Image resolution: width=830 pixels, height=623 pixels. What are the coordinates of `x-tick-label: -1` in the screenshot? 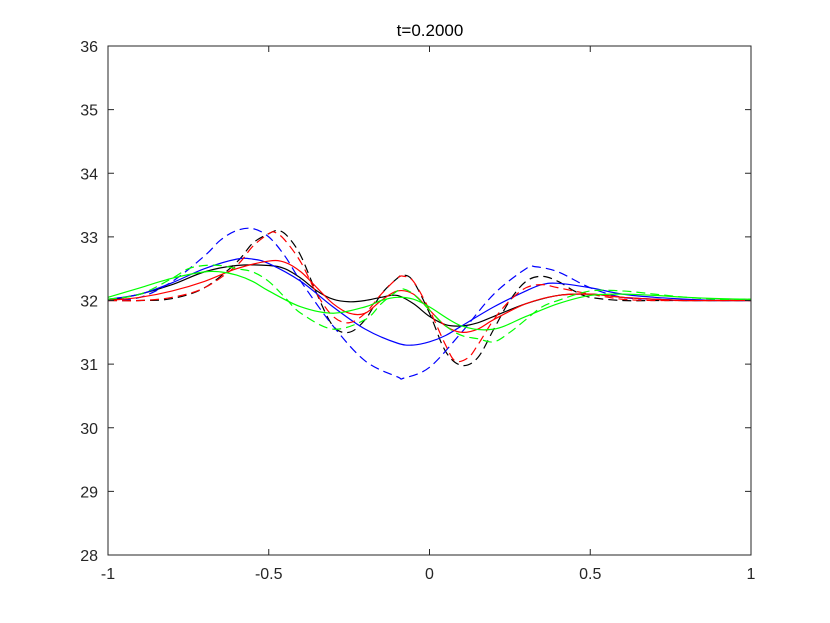 It's located at (108, 574).